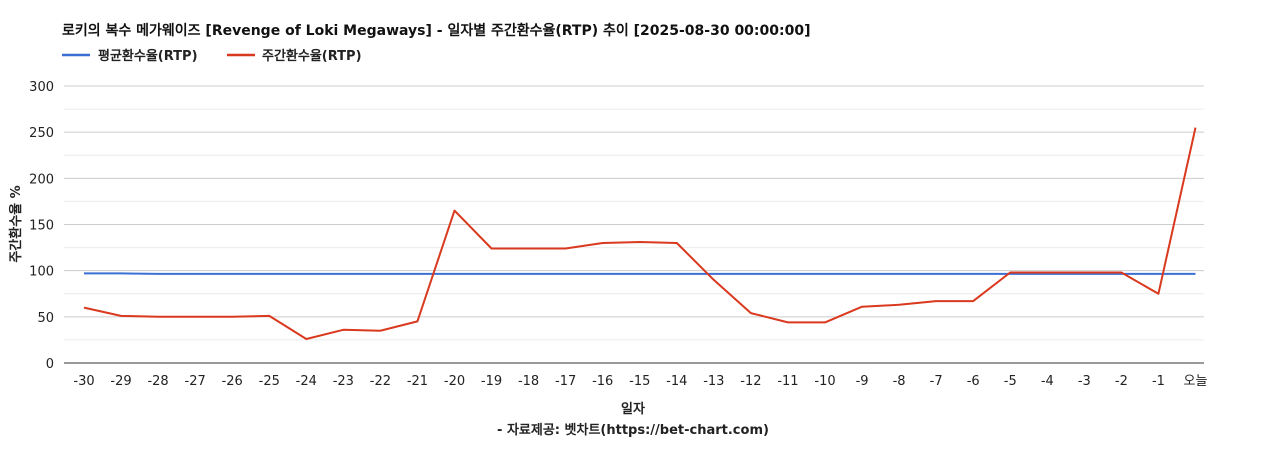  What do you see at coordinates (157, 381) in the screenshot?
I see `x-tick-label: -28` at bounding box center [157, 381].